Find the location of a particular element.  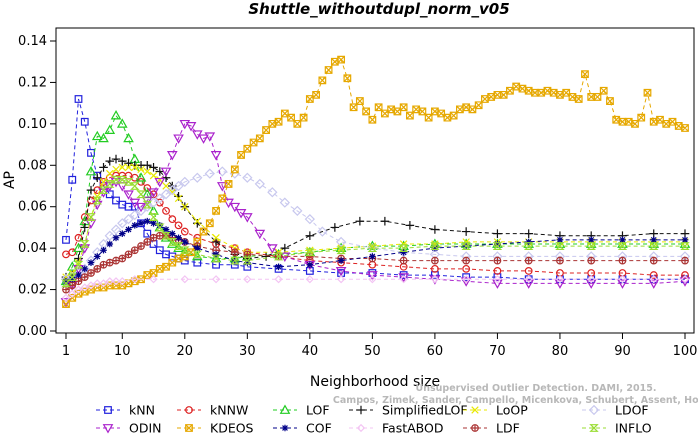

x-tick-label: 20 is located at coordinates (185, 351).